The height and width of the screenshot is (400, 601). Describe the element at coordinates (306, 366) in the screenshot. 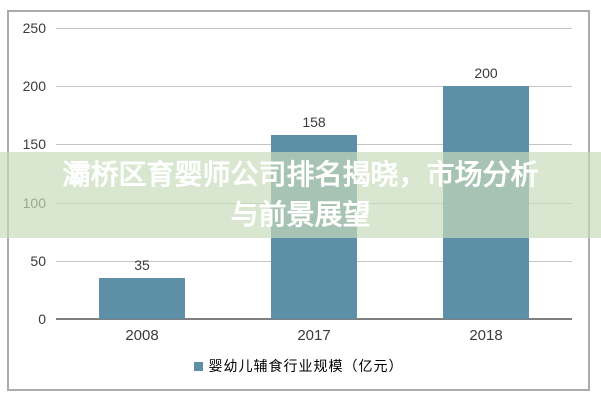

I see `legend-label: 婴幼儿辅食行业规模（亿元）` at that location.